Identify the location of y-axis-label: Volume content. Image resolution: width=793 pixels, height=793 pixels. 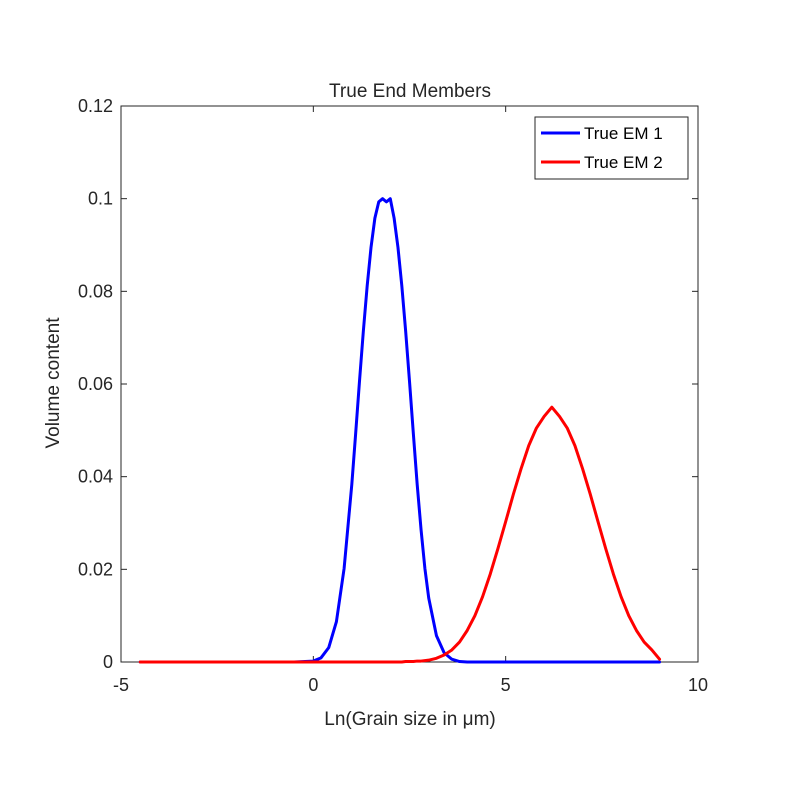
(53, 383).